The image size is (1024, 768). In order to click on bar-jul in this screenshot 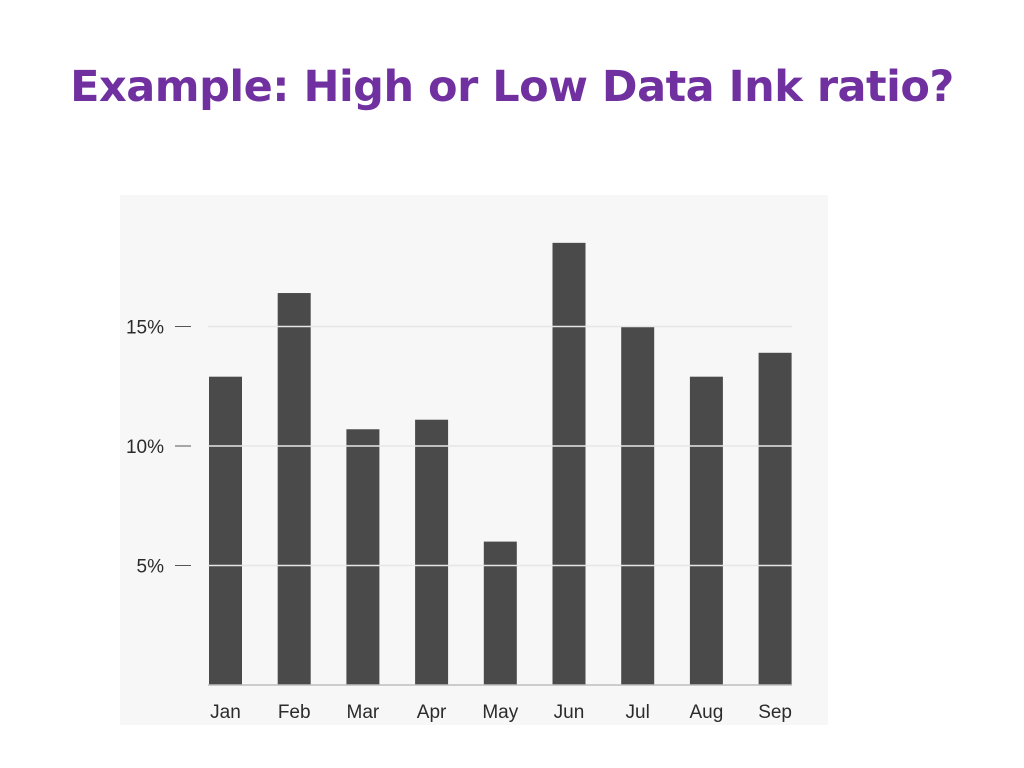, I will do `click(638, 505)`.